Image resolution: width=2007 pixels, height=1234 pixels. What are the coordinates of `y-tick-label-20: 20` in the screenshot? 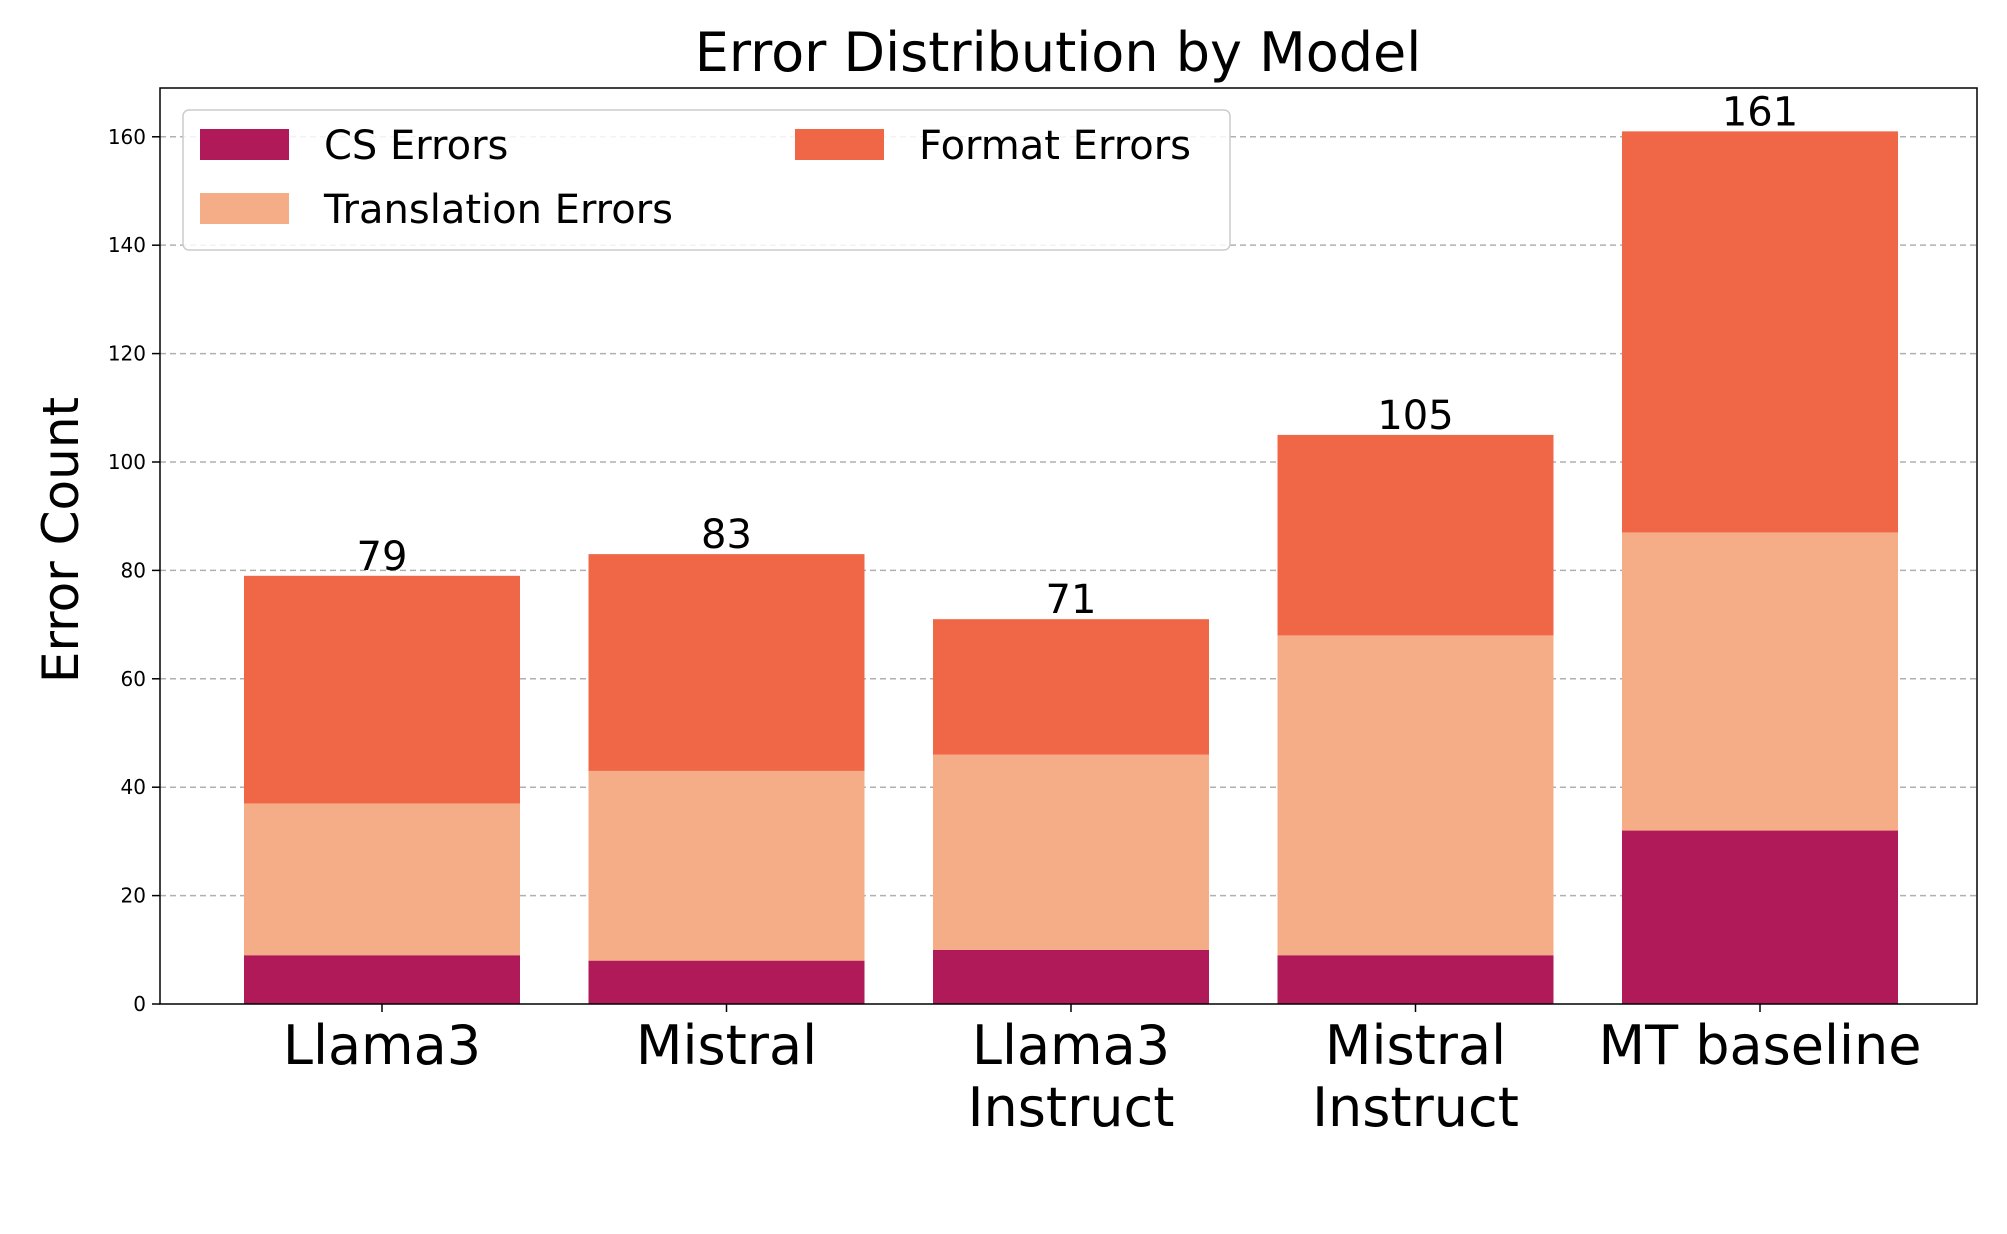 It's located at (133, 896).